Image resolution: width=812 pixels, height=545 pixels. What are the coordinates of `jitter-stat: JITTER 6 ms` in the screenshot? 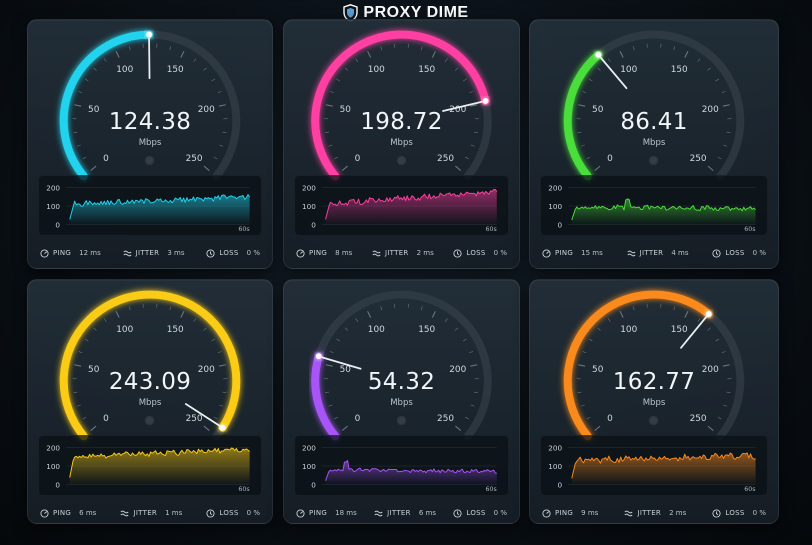 It's located at (405, 513).